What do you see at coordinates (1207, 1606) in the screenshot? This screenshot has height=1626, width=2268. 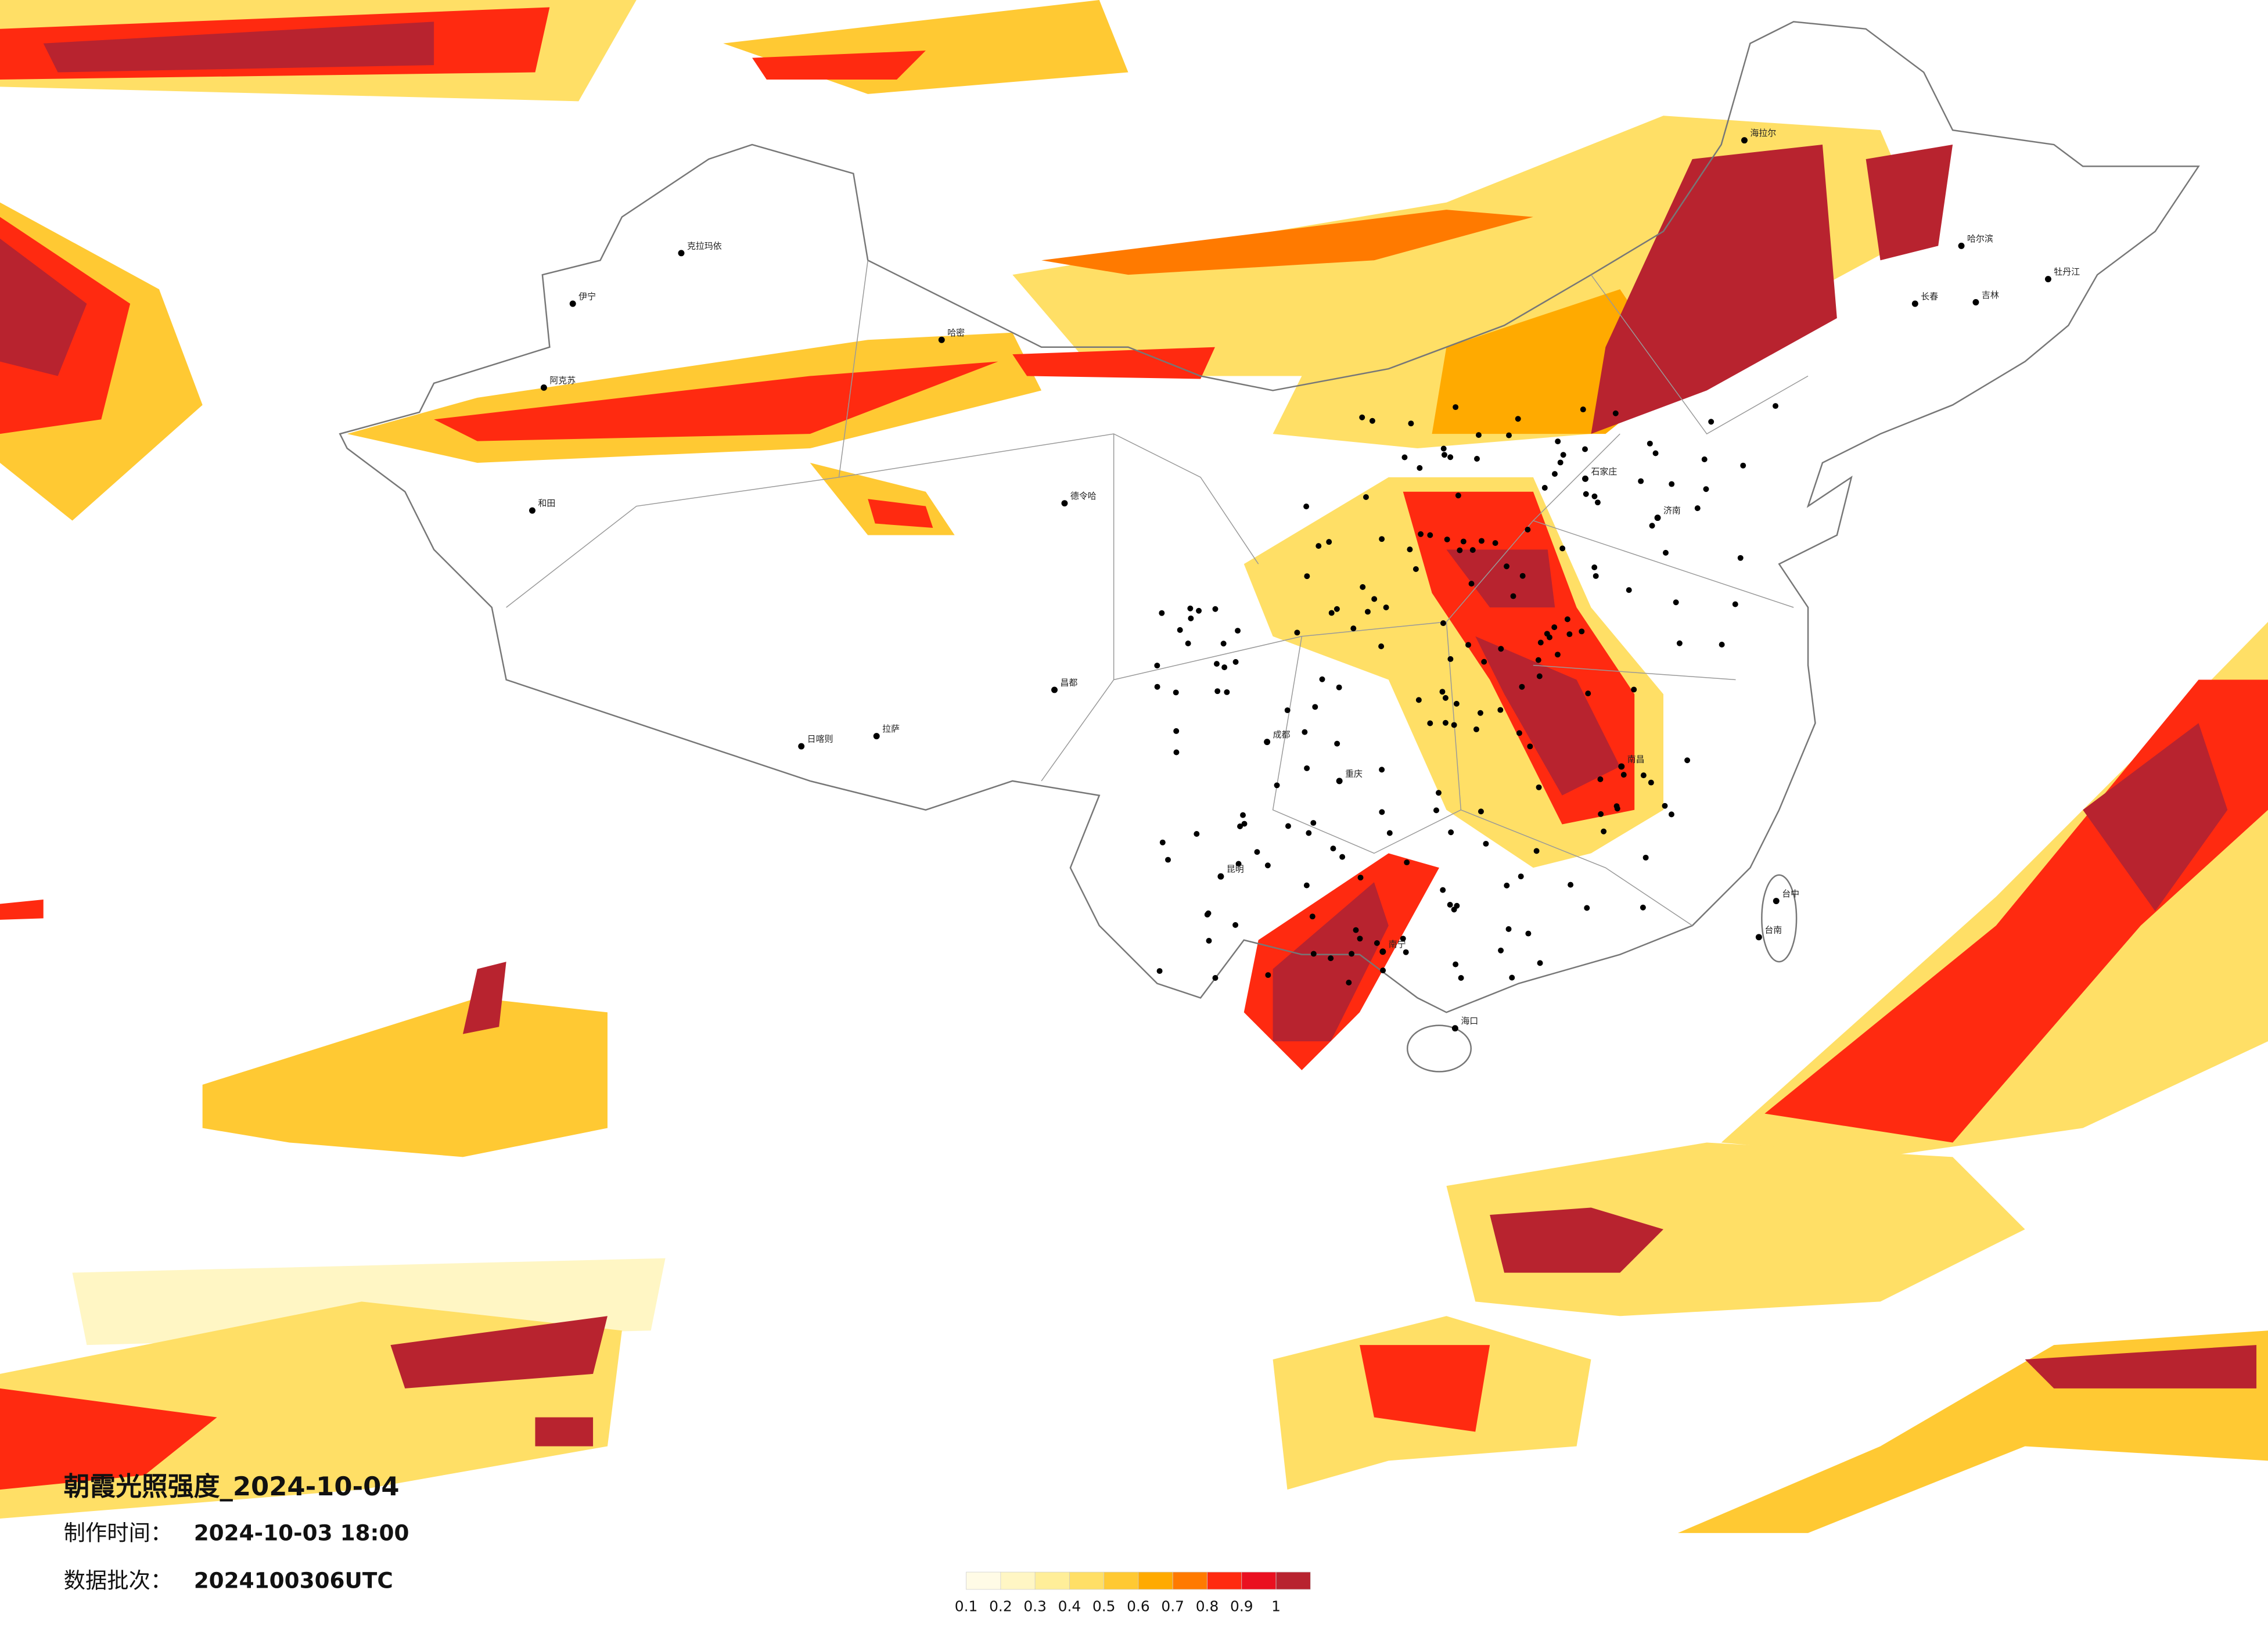 I see `legend-tick-label: 0.8` at bounding box center [1207, 1606].